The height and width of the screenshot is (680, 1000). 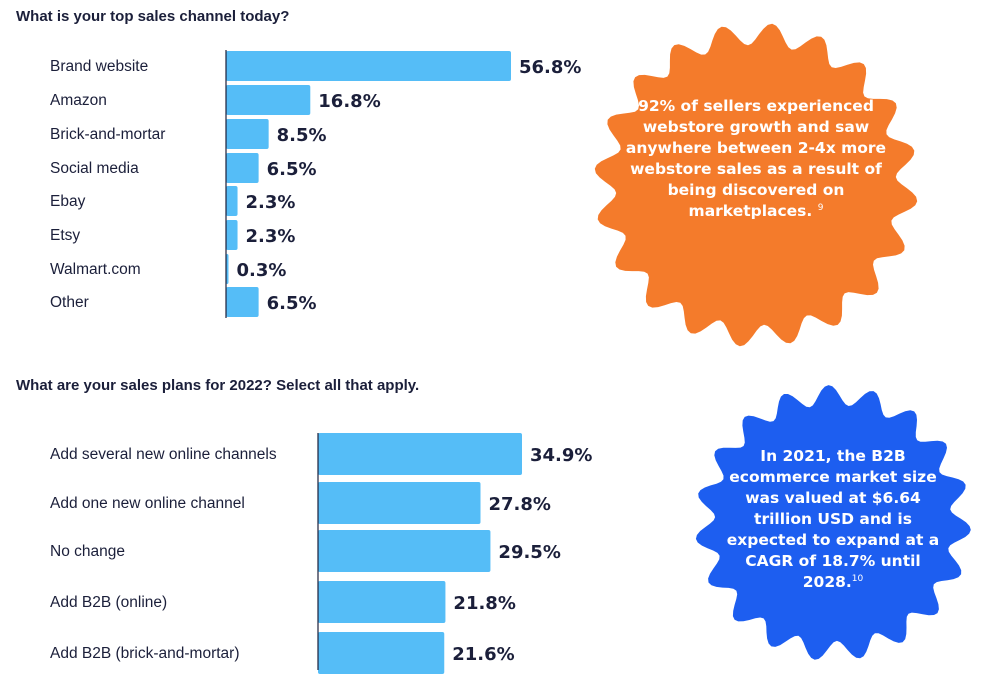 I want to click on callout-blue-footnote: 10, so click(x=857, y=578).